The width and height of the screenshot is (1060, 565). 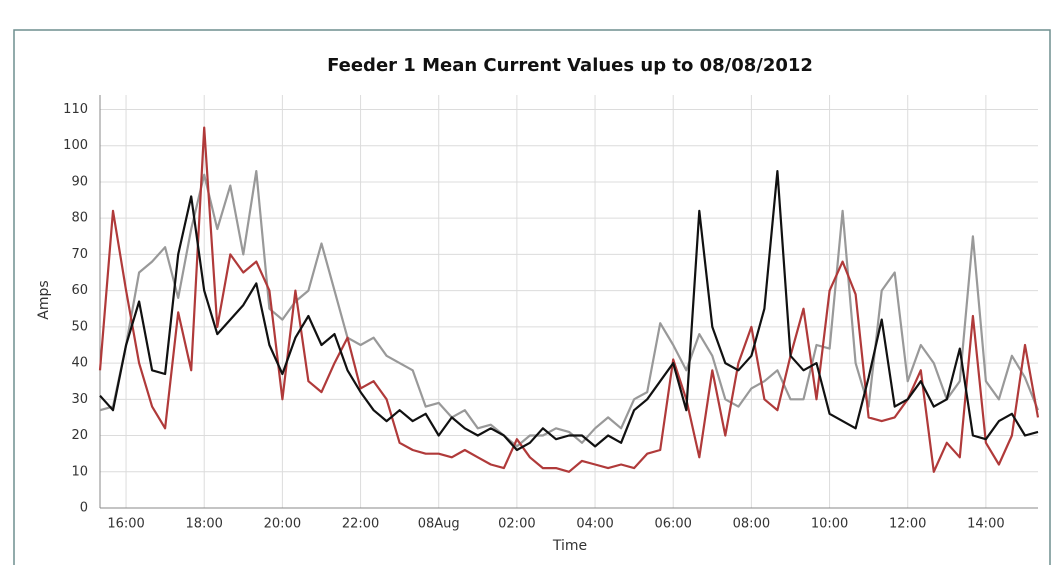 What do you see at coordinates (79, 399) in the screenshot?
I see `y-tick-label: 30` at bounding box center [79, 399].